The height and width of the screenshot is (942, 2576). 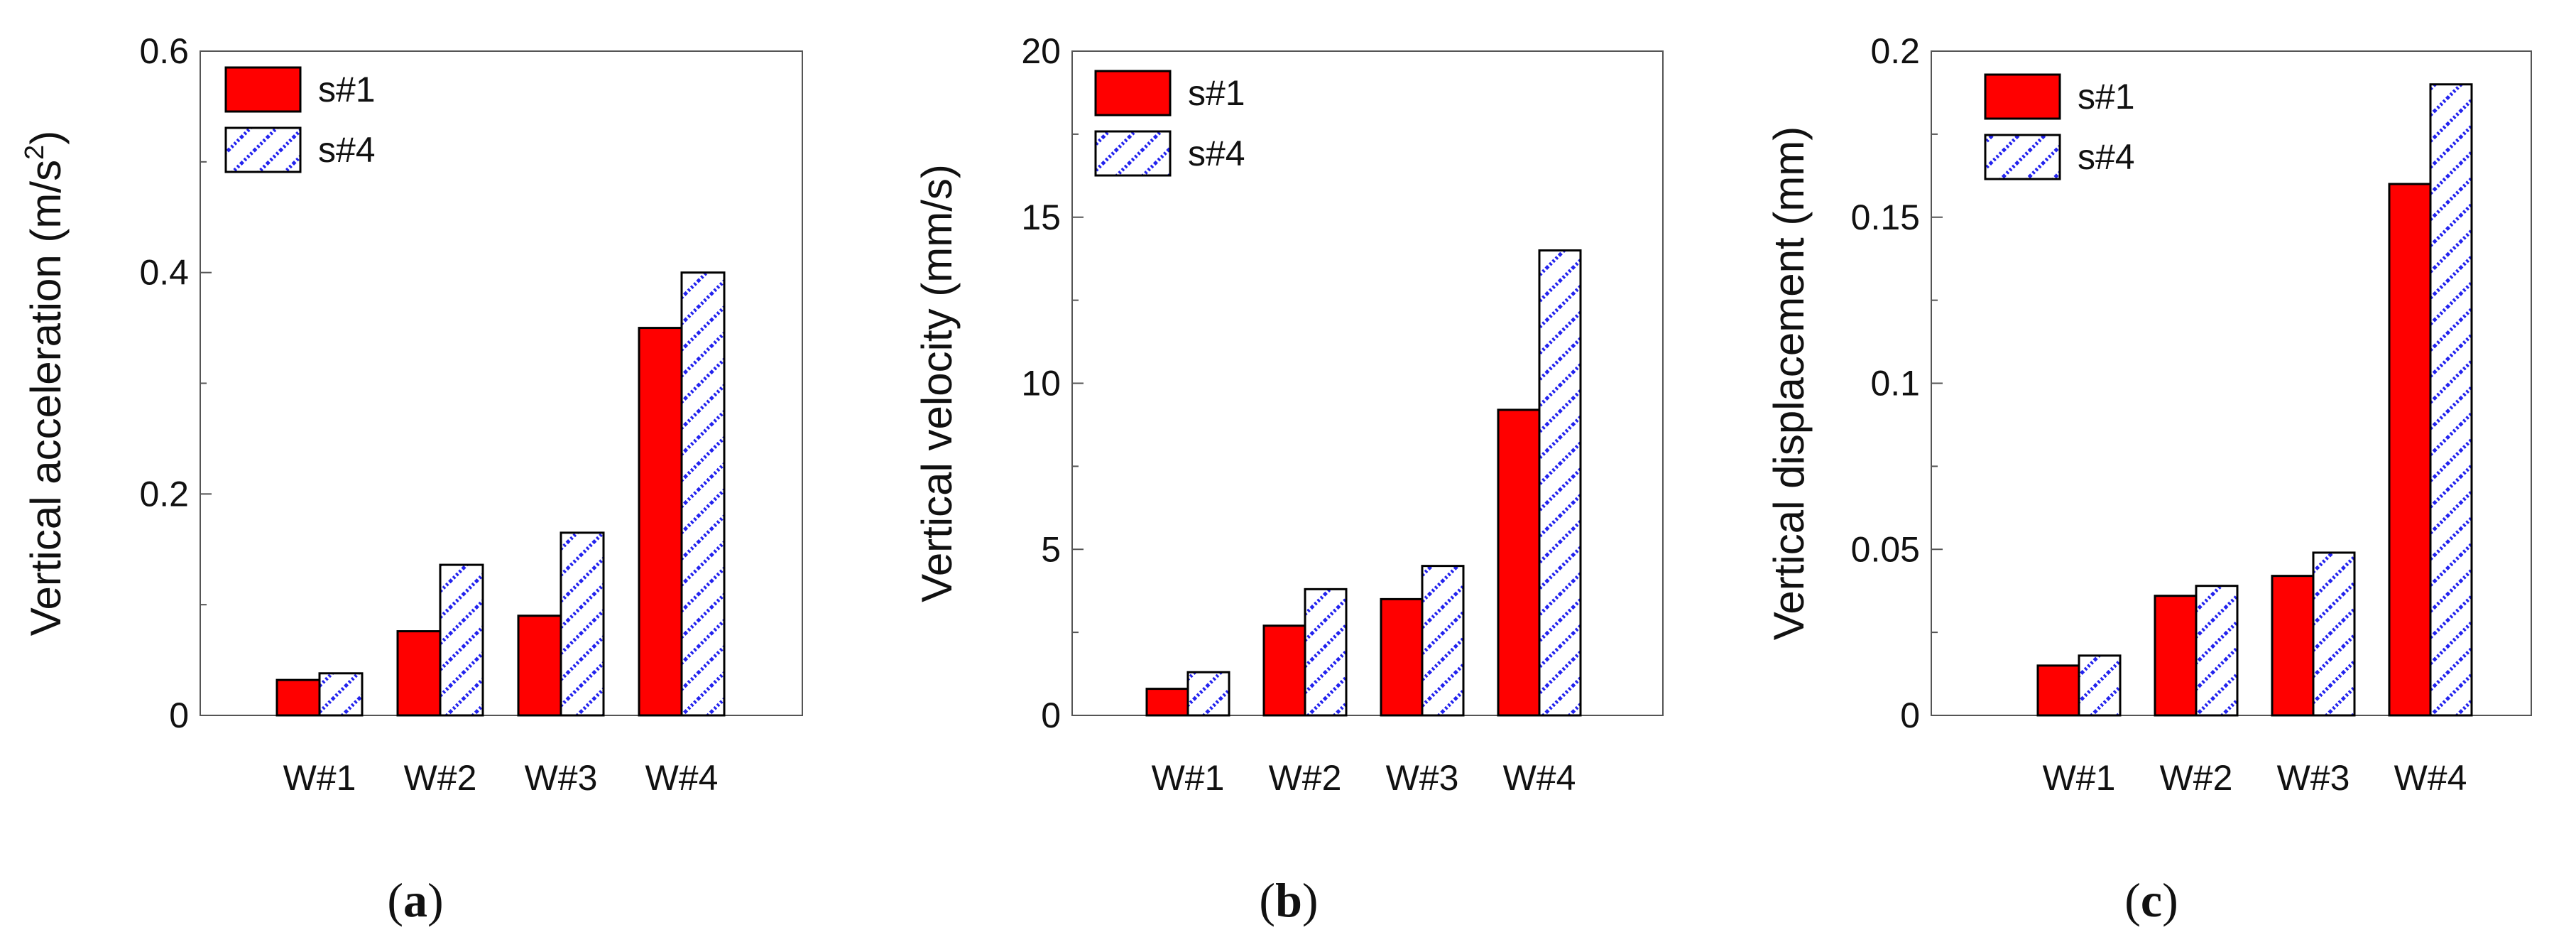 I want to click on y-tick-label: 0.1, so click(x=1895, y=384).